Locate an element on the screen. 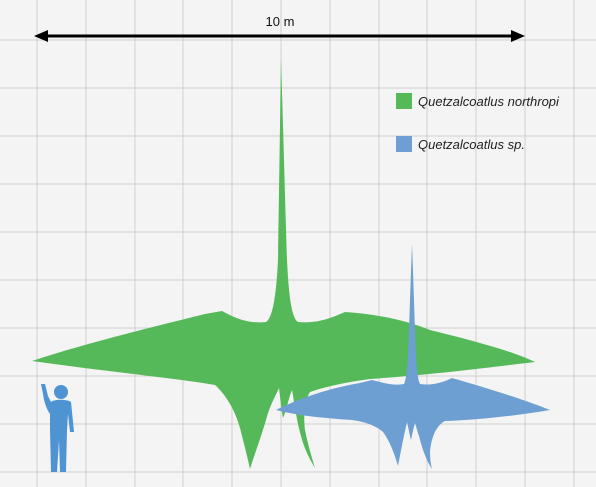  legend-label-sp: Quetzalcoatlus sp. is located at coordinates (471, 144).